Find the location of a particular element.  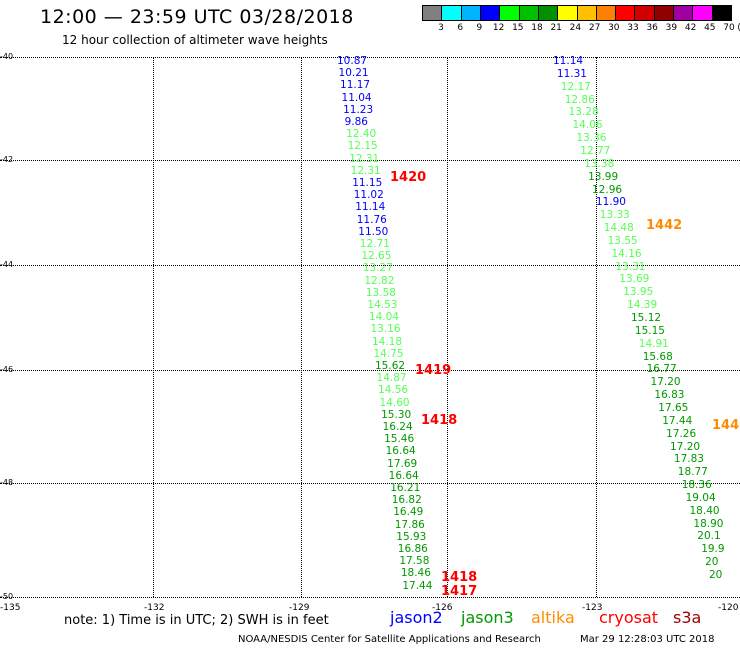

wave-height-value: 16.64 is located at coordinates (403, 475).